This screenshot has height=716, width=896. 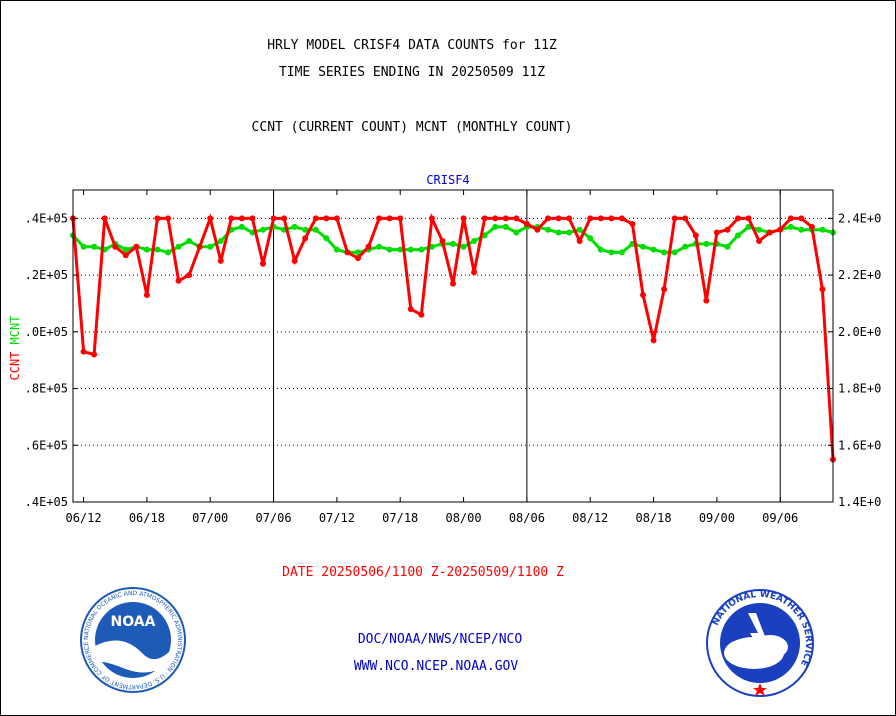 I want to click on chart-title-line1: HRLY MODEL CRISF4 DATA COUNTS for 11Z, so click(x=412, y=45).